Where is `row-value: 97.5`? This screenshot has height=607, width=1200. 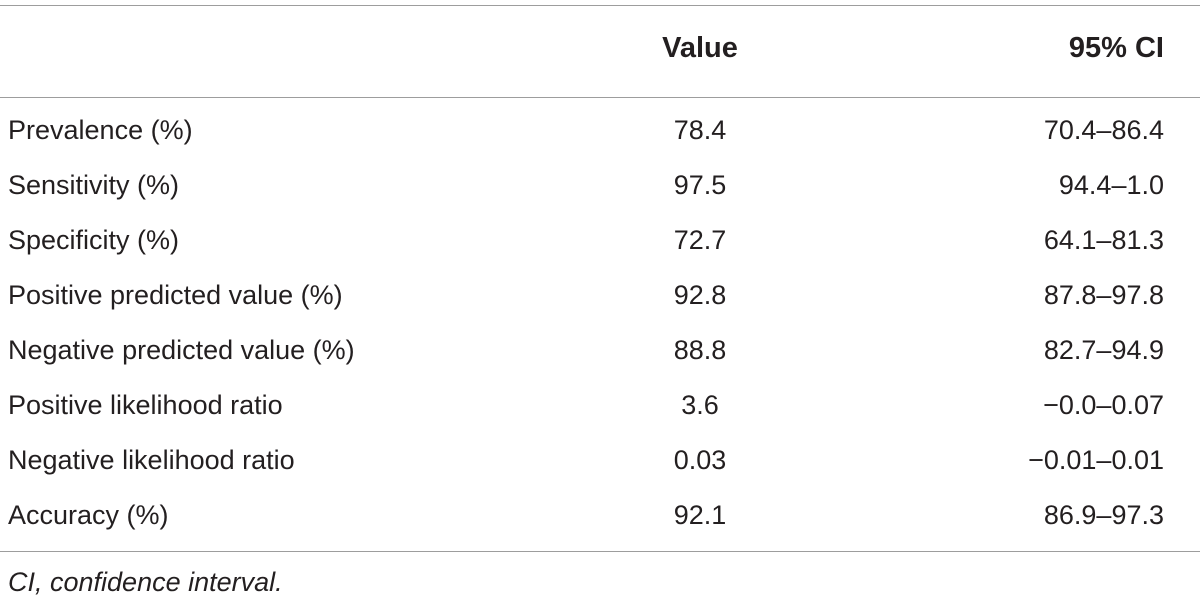
row-value: 97.5 is located at coordinates (700, 185).